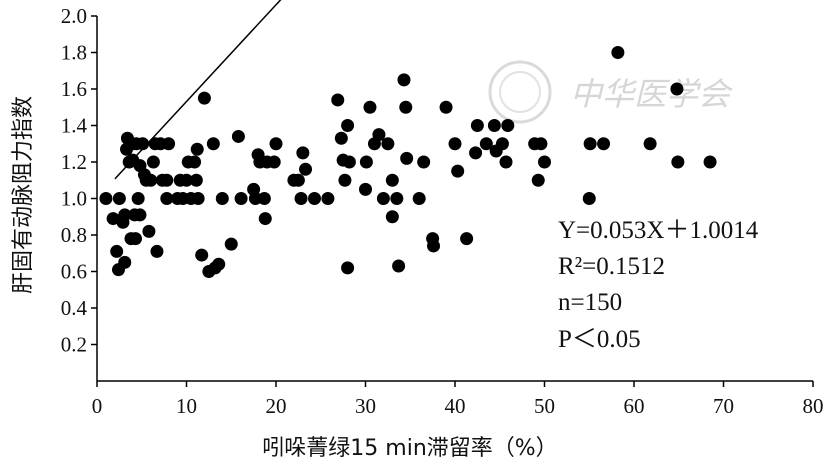 This screenshot has height=468, width=827. What do you see at coordinates (276, 406) in the screenshot?
I see `x-tick-label: 20` at bounding box center [276, 406].